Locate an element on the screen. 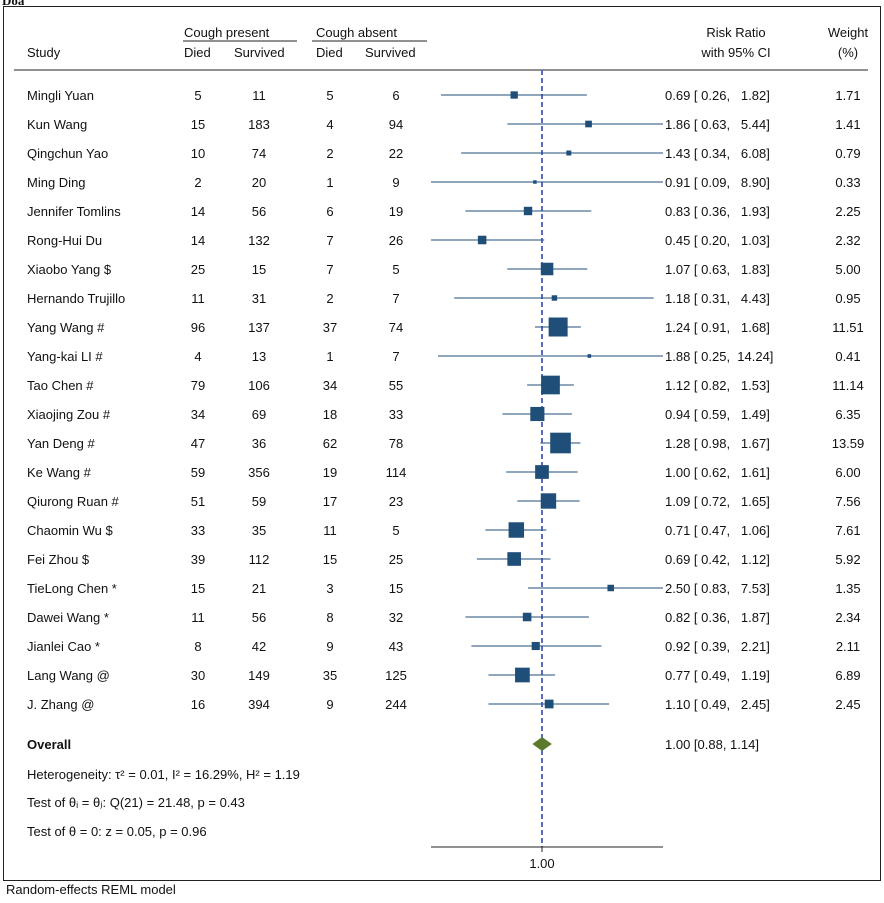  died-cough-absent: 9 is located at coordinates (329, 646).